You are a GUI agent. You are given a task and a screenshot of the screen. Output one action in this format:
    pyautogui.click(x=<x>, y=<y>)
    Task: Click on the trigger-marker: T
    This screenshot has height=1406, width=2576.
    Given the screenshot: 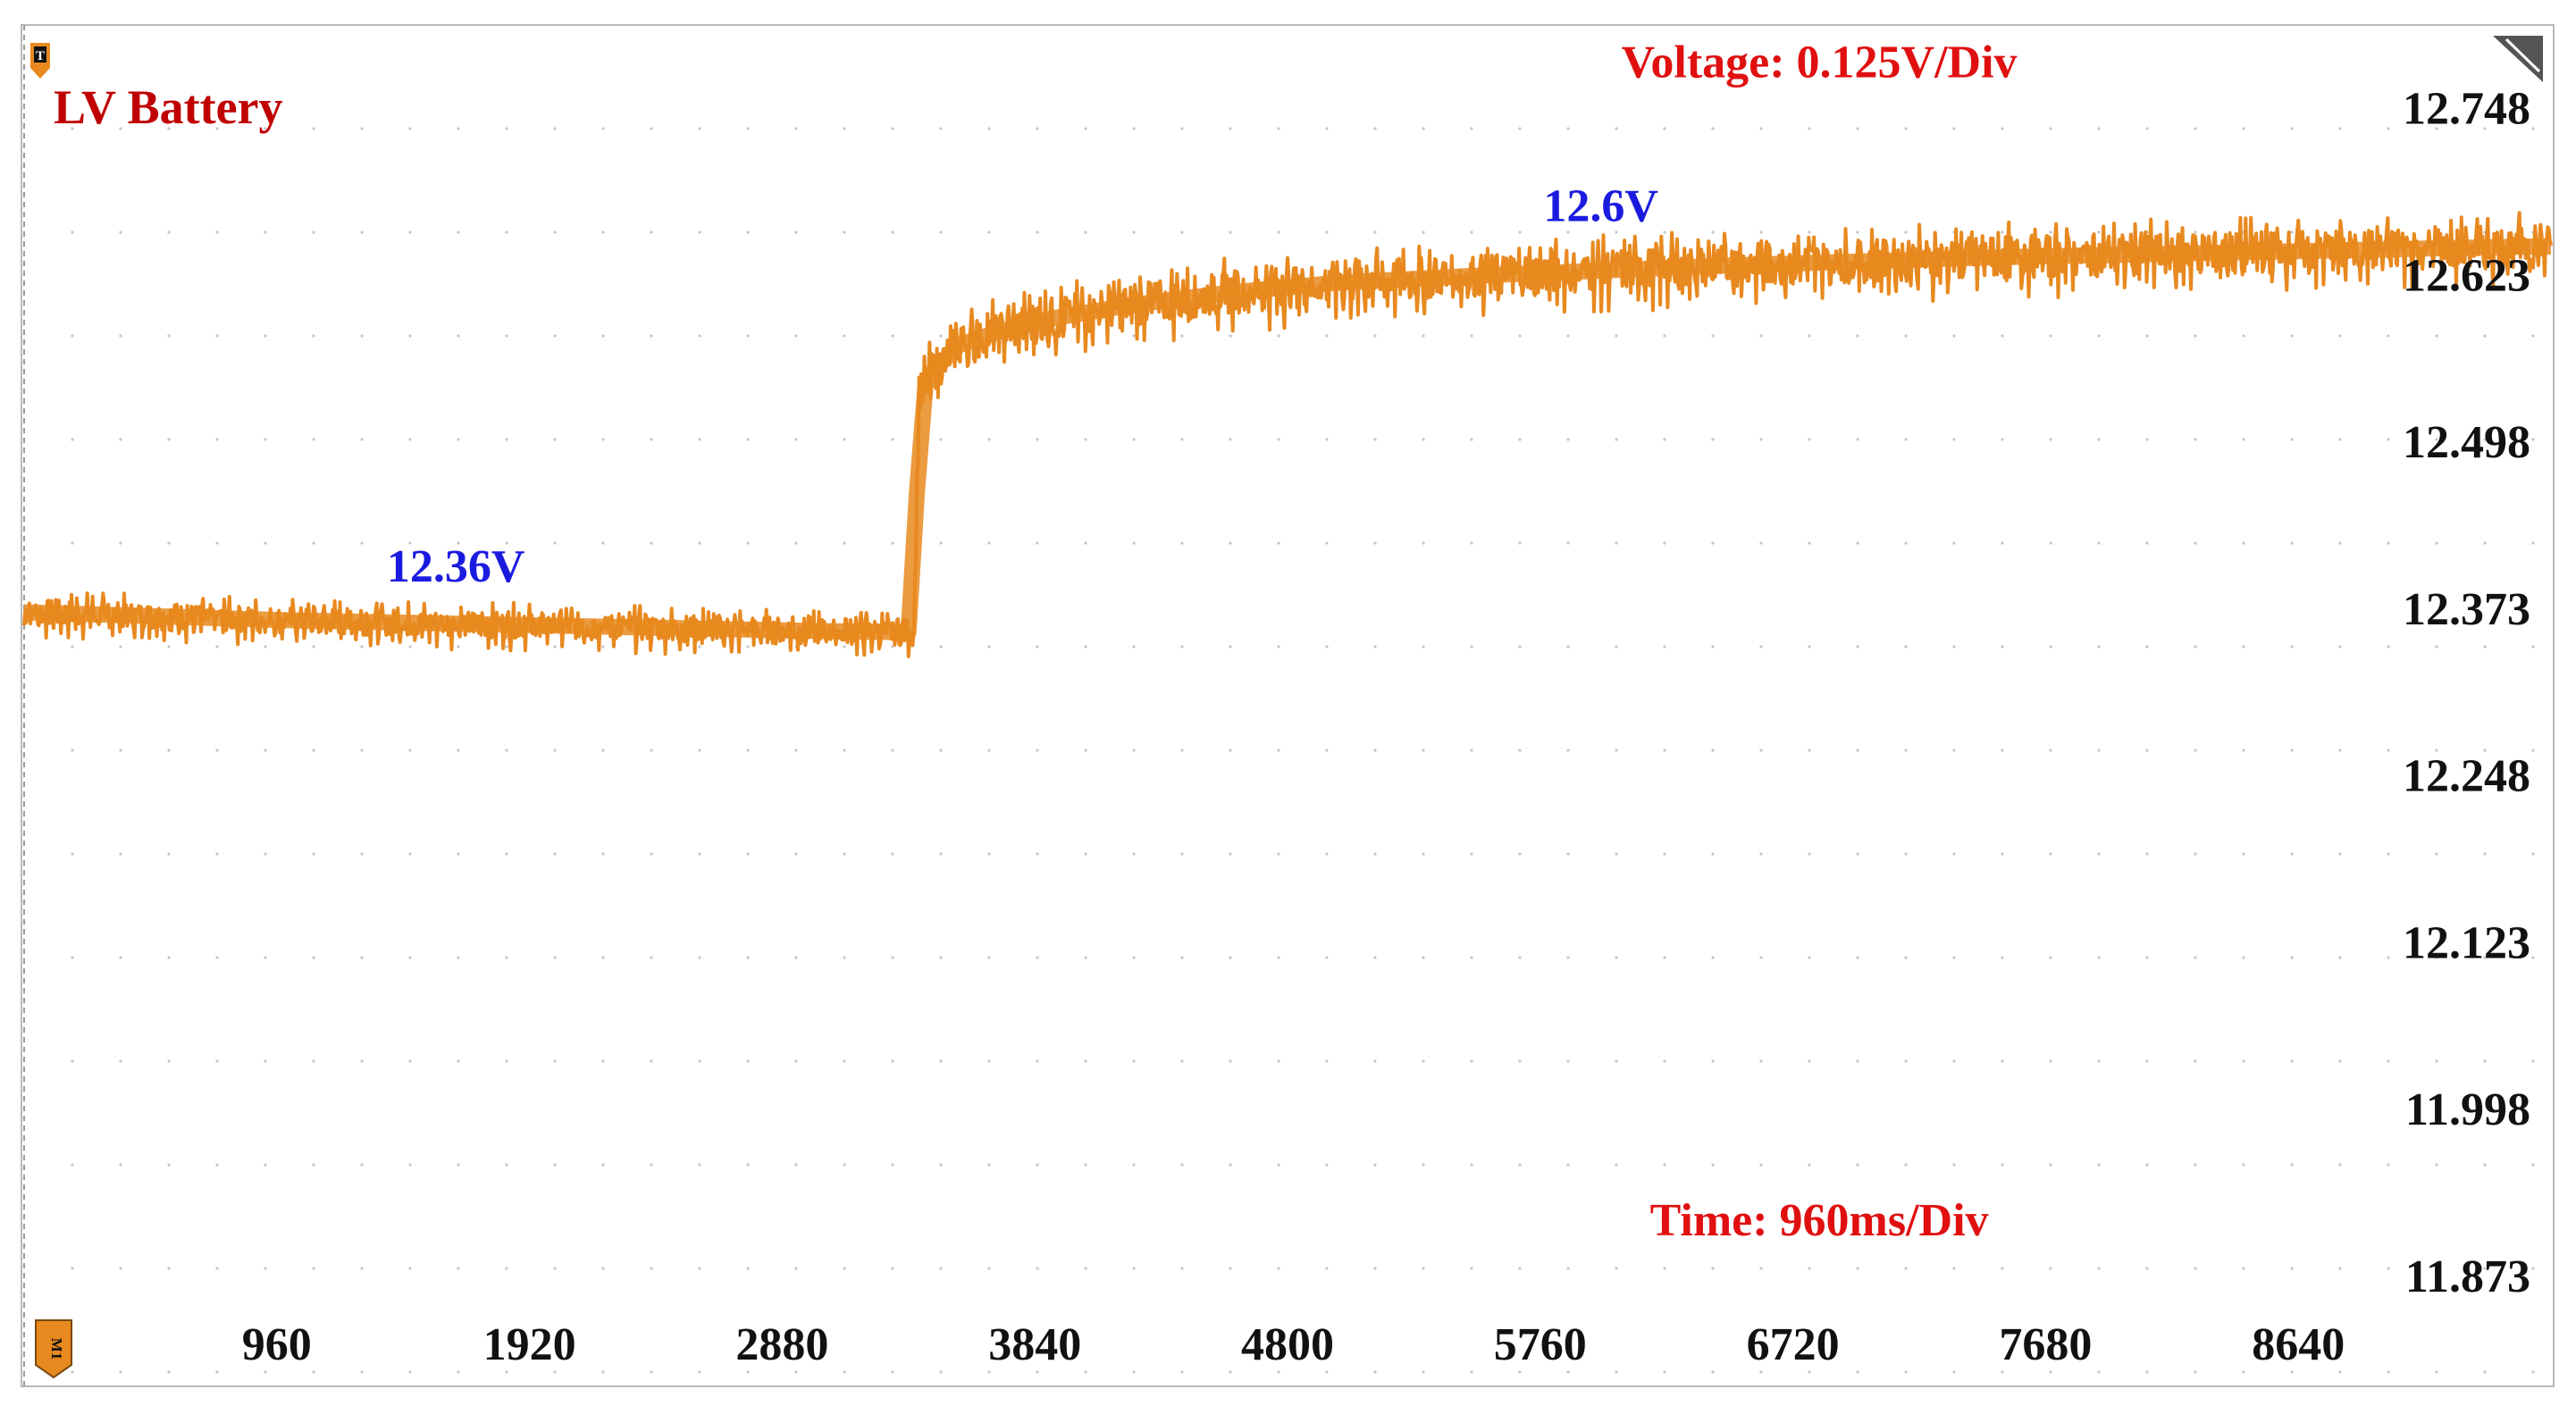 What is the action you would take?
    pyautogui.click(x=40, y=61)
    